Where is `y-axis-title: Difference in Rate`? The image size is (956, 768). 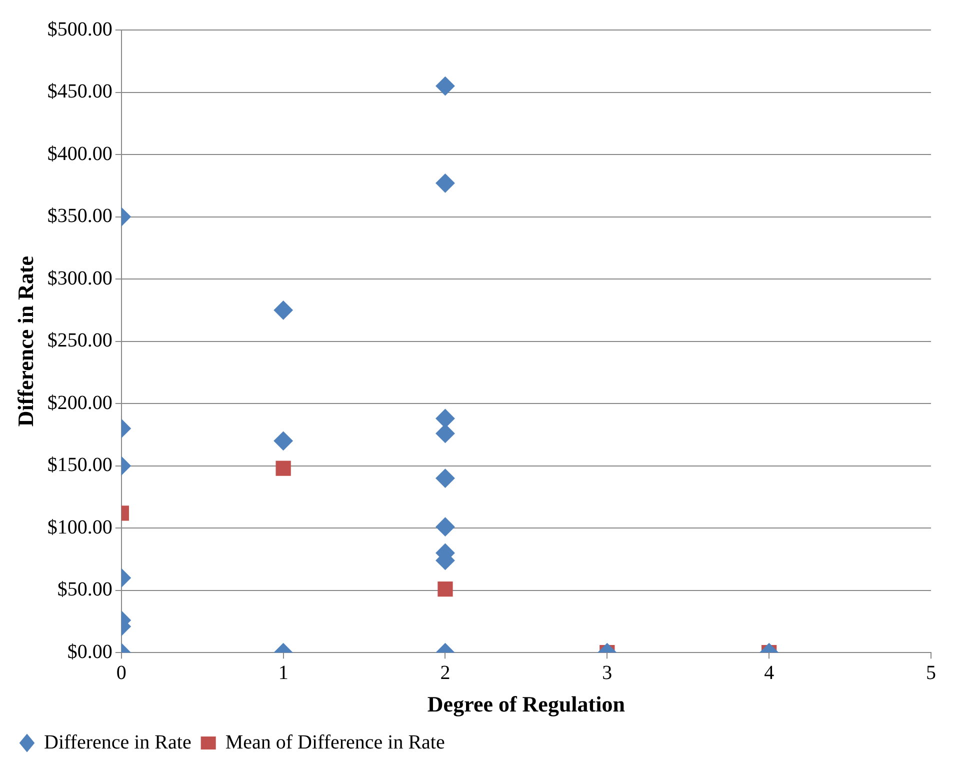
y-axis-title: Difference in Rate is located at coordinates (25, 341).